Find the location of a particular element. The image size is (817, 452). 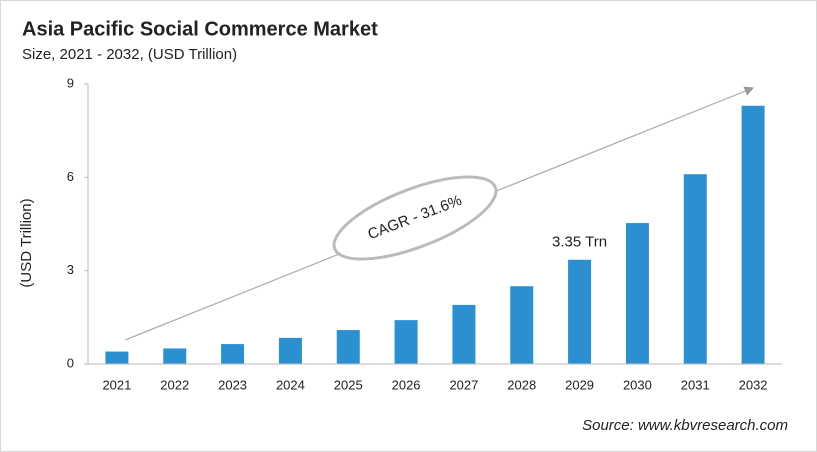

value-label: 3.35 Trn is located at coordinates (579, 242).